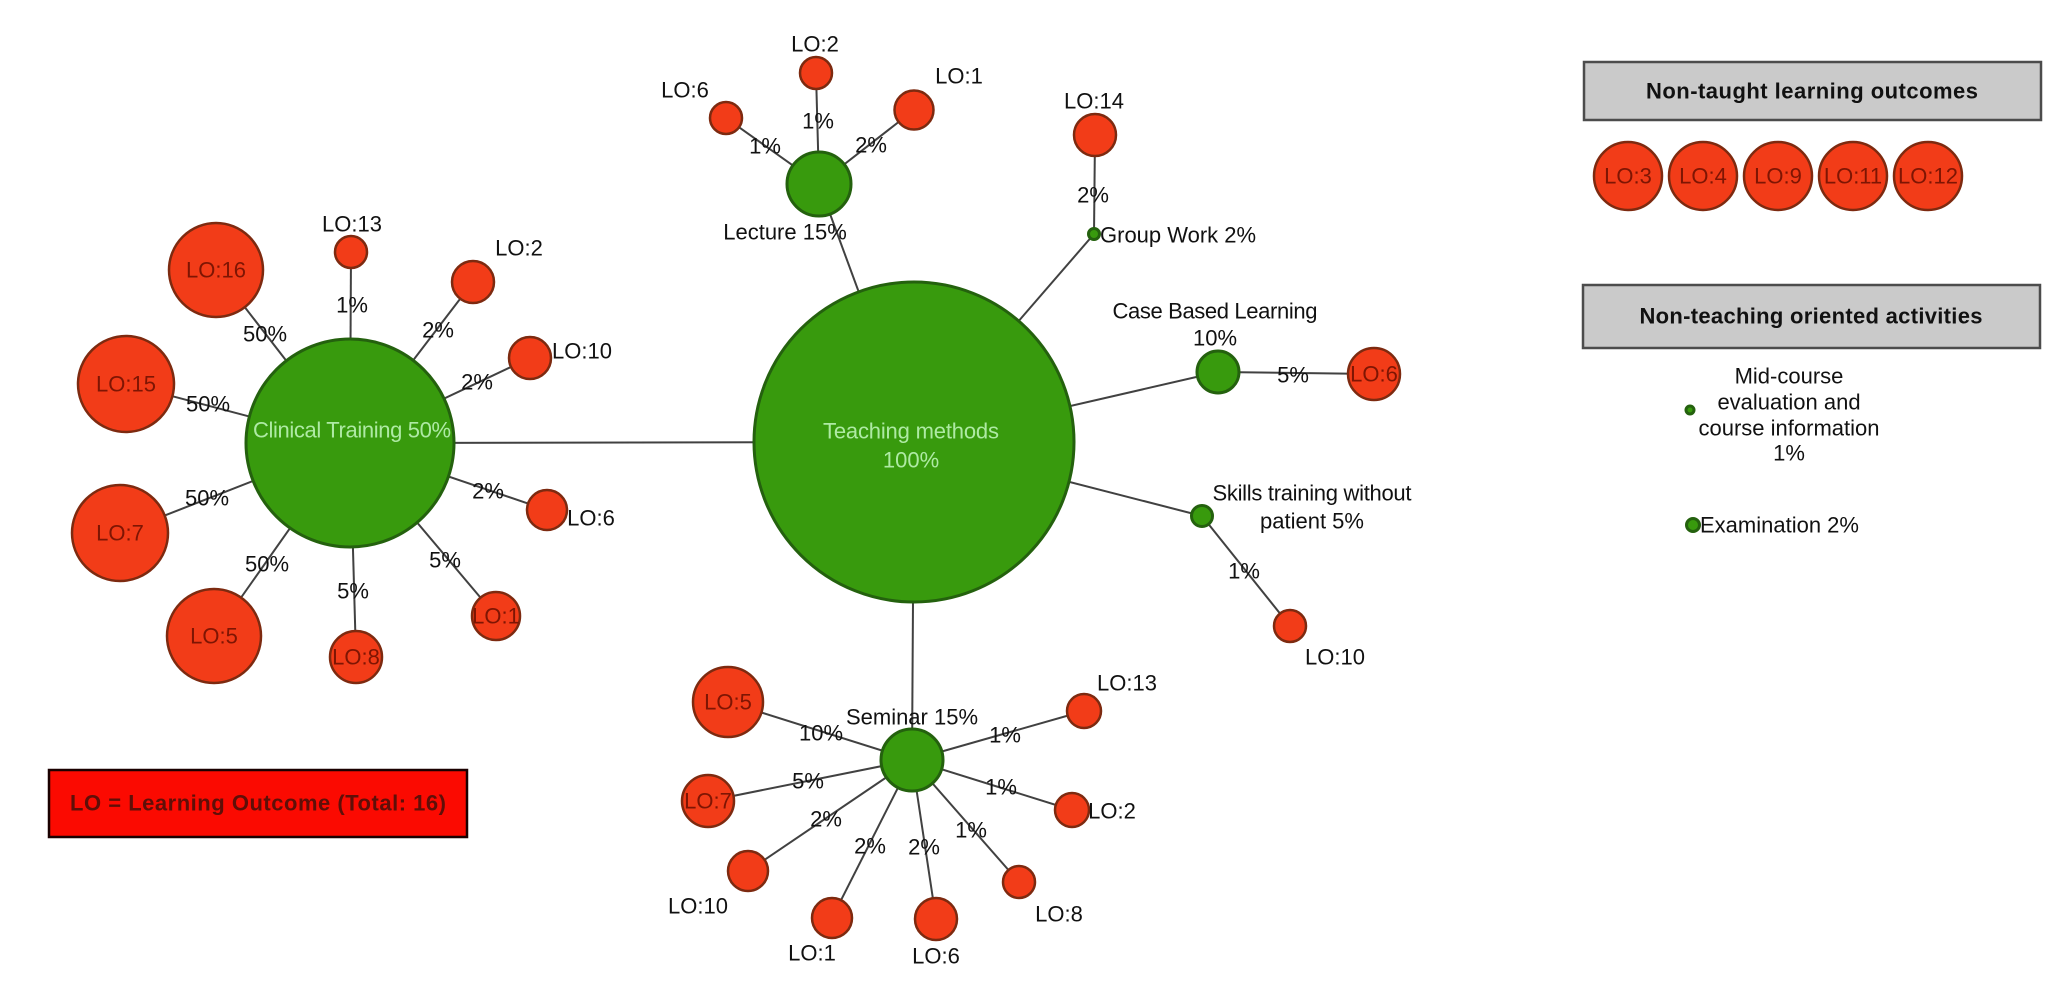 This screenshot has width=2059, height=1001. I want to click on svg-text: LO:3, so click(1628, 176).